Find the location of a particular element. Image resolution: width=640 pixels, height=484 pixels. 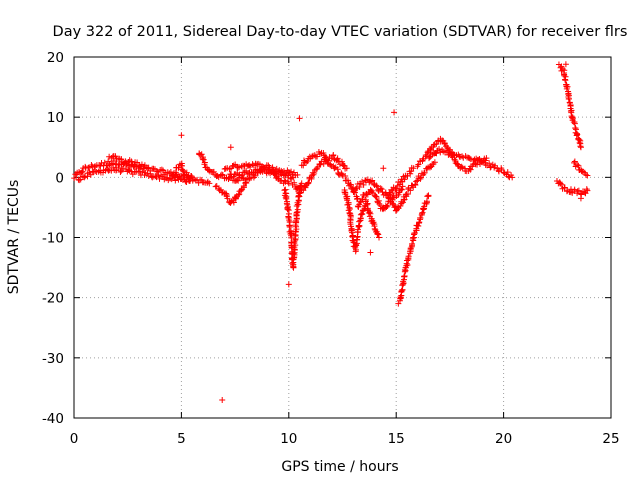

x-axis-label: GPS time / hours is located at coordinates (339, 467).